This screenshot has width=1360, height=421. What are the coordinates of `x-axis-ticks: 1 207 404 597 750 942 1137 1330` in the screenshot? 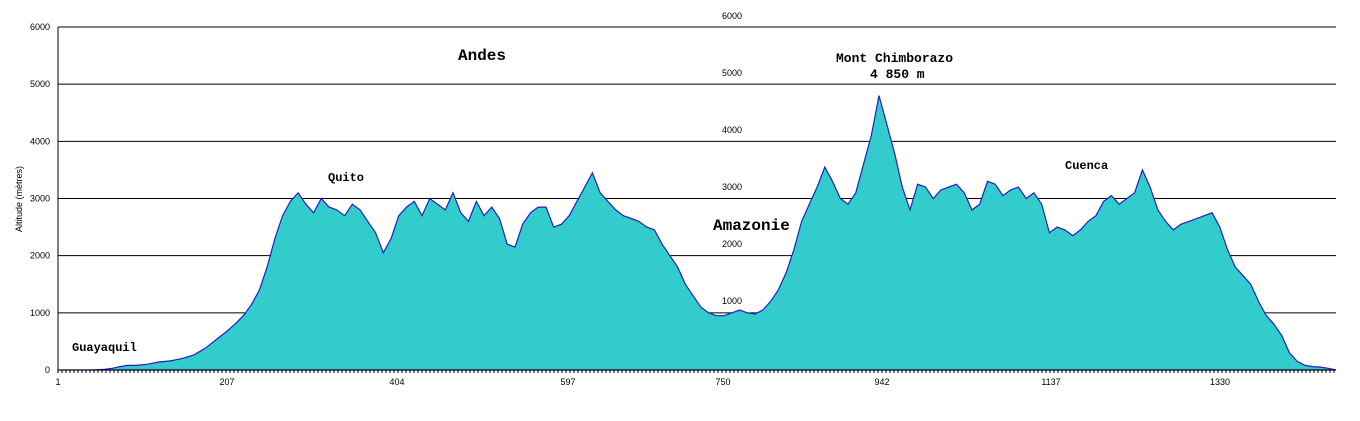 It's located at (642, 382).